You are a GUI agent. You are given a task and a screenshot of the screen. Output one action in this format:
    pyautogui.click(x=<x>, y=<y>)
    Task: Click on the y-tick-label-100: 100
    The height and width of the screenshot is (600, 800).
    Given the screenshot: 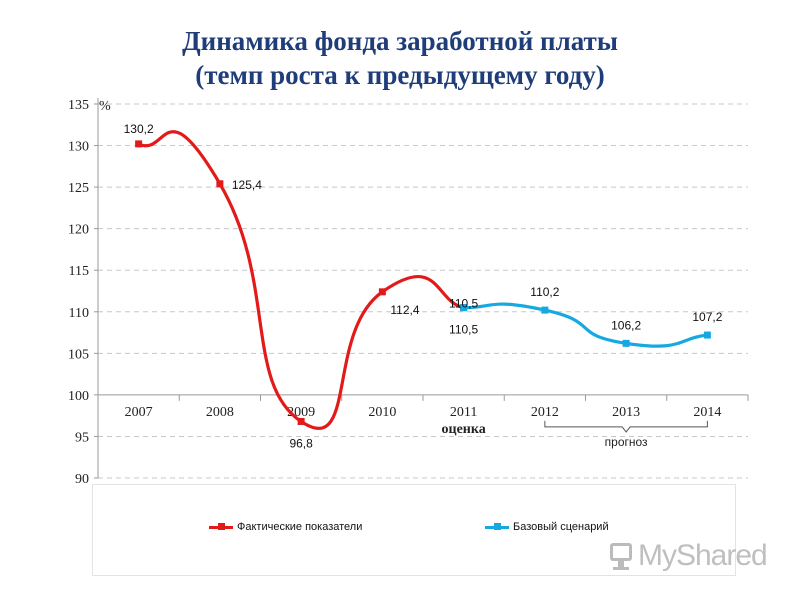 What is the action you would take?
    pyautogui.click(x=78, y=396)
    